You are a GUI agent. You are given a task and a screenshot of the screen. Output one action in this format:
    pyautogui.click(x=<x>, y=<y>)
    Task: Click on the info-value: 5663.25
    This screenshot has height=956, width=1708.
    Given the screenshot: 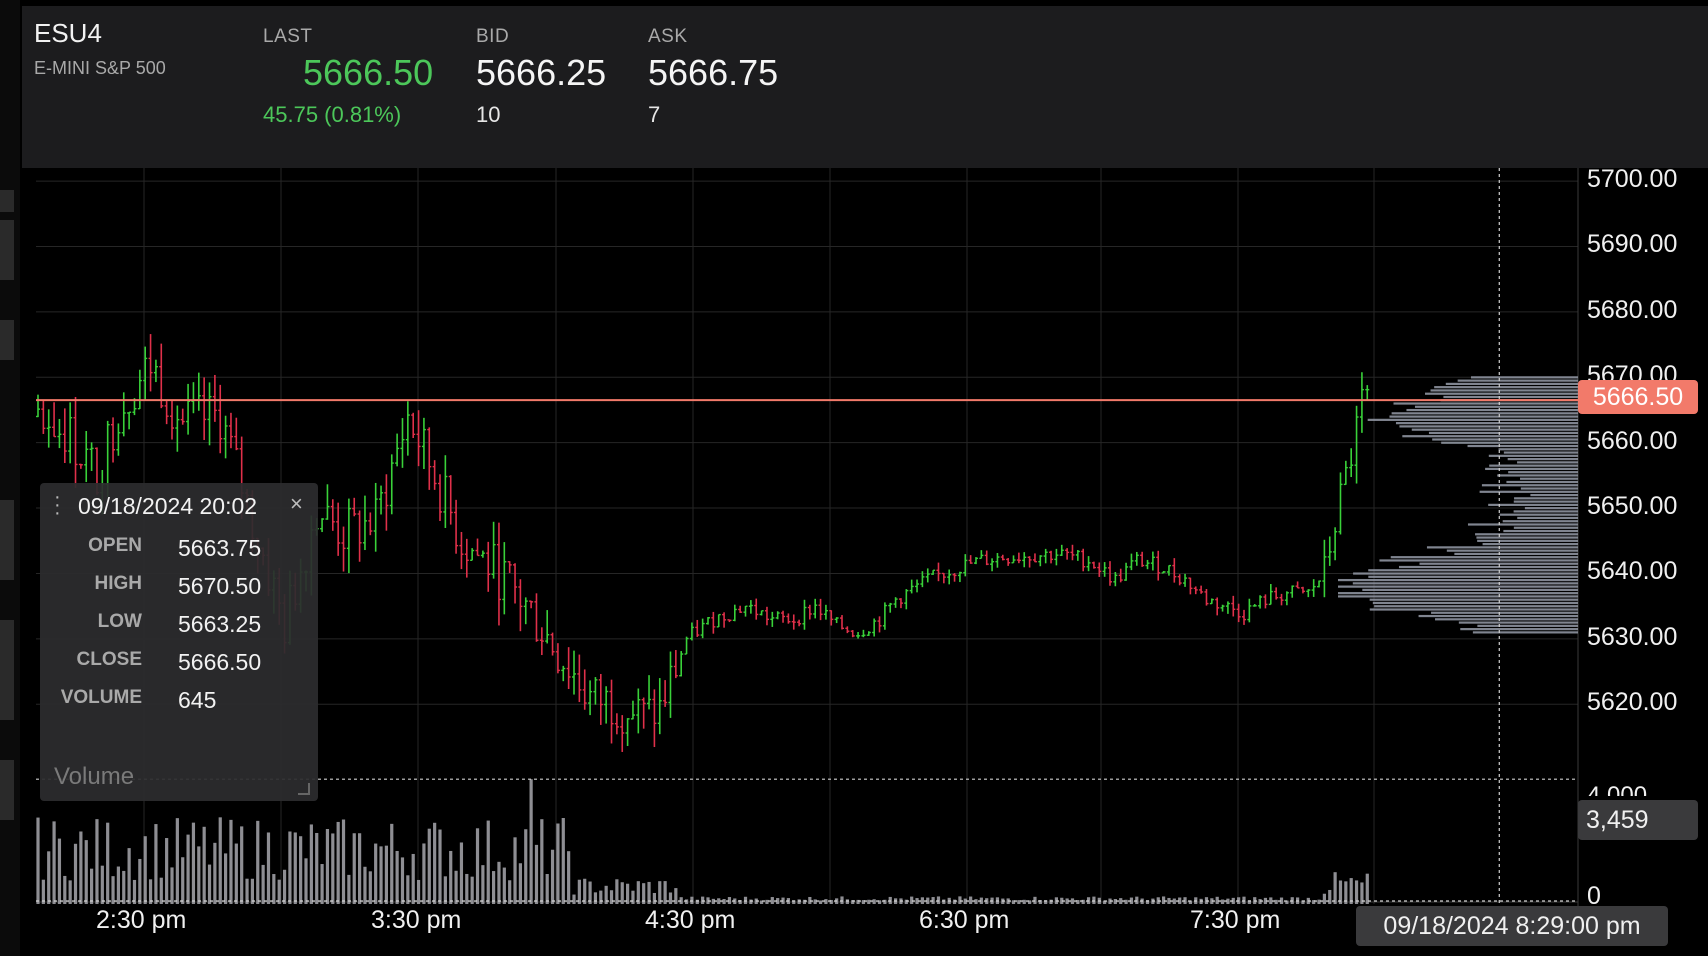 What is the action you would take?
    pyautogui.click(x=220, y=624)
    